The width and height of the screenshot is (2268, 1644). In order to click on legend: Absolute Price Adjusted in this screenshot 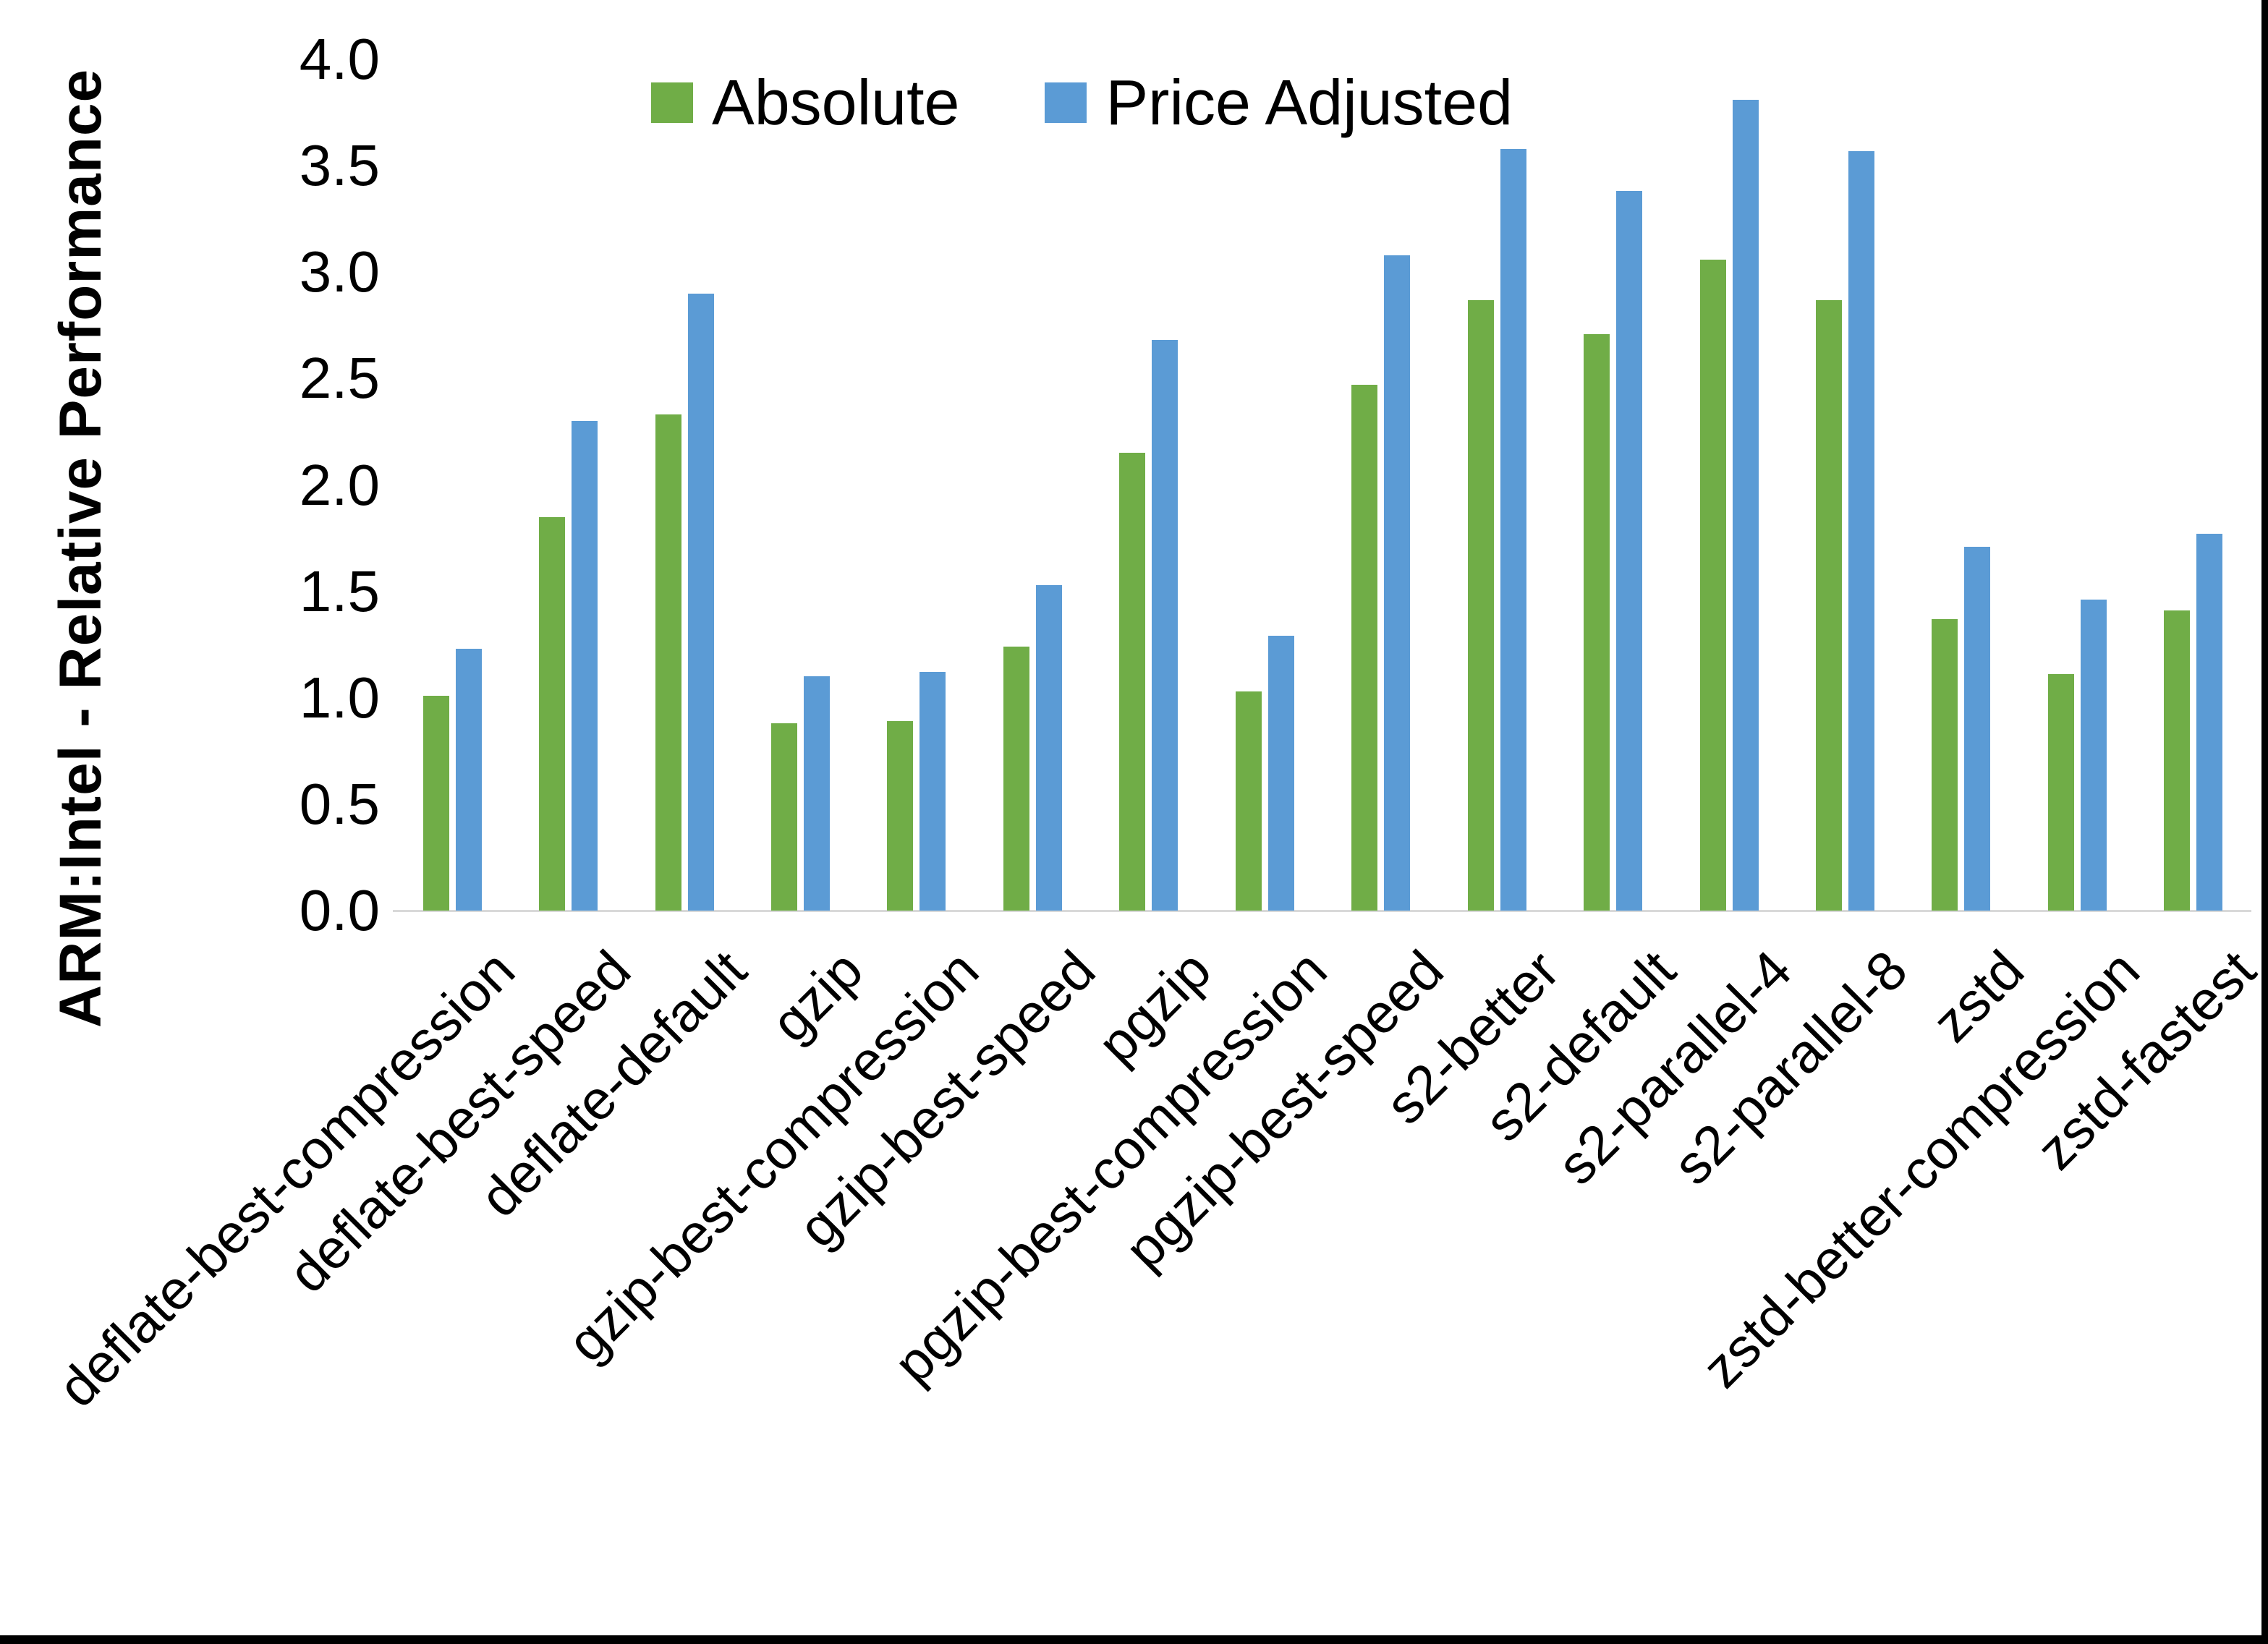, I will do `click(1082, 103)`.